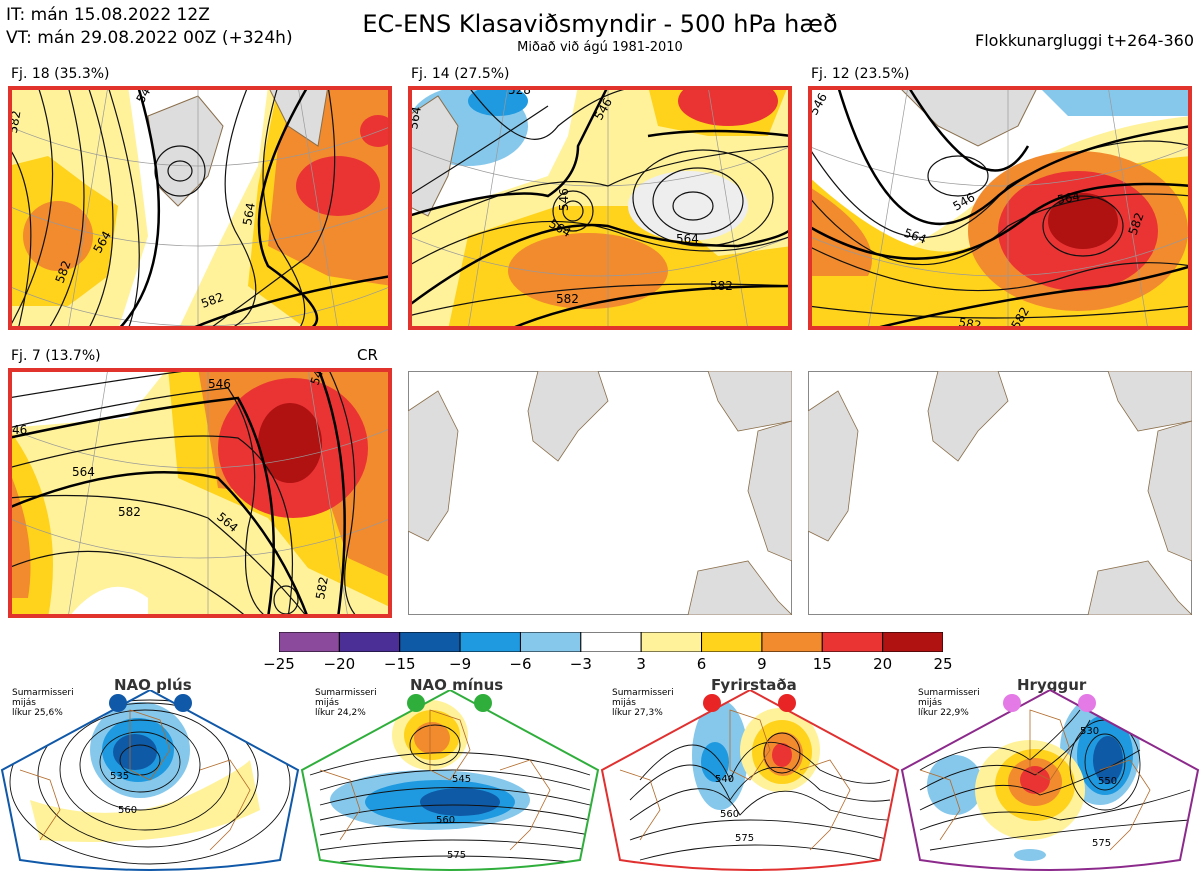 The width and height of the screenshot is (1200, 871). I want to click on negative-region, so click(715, 762).